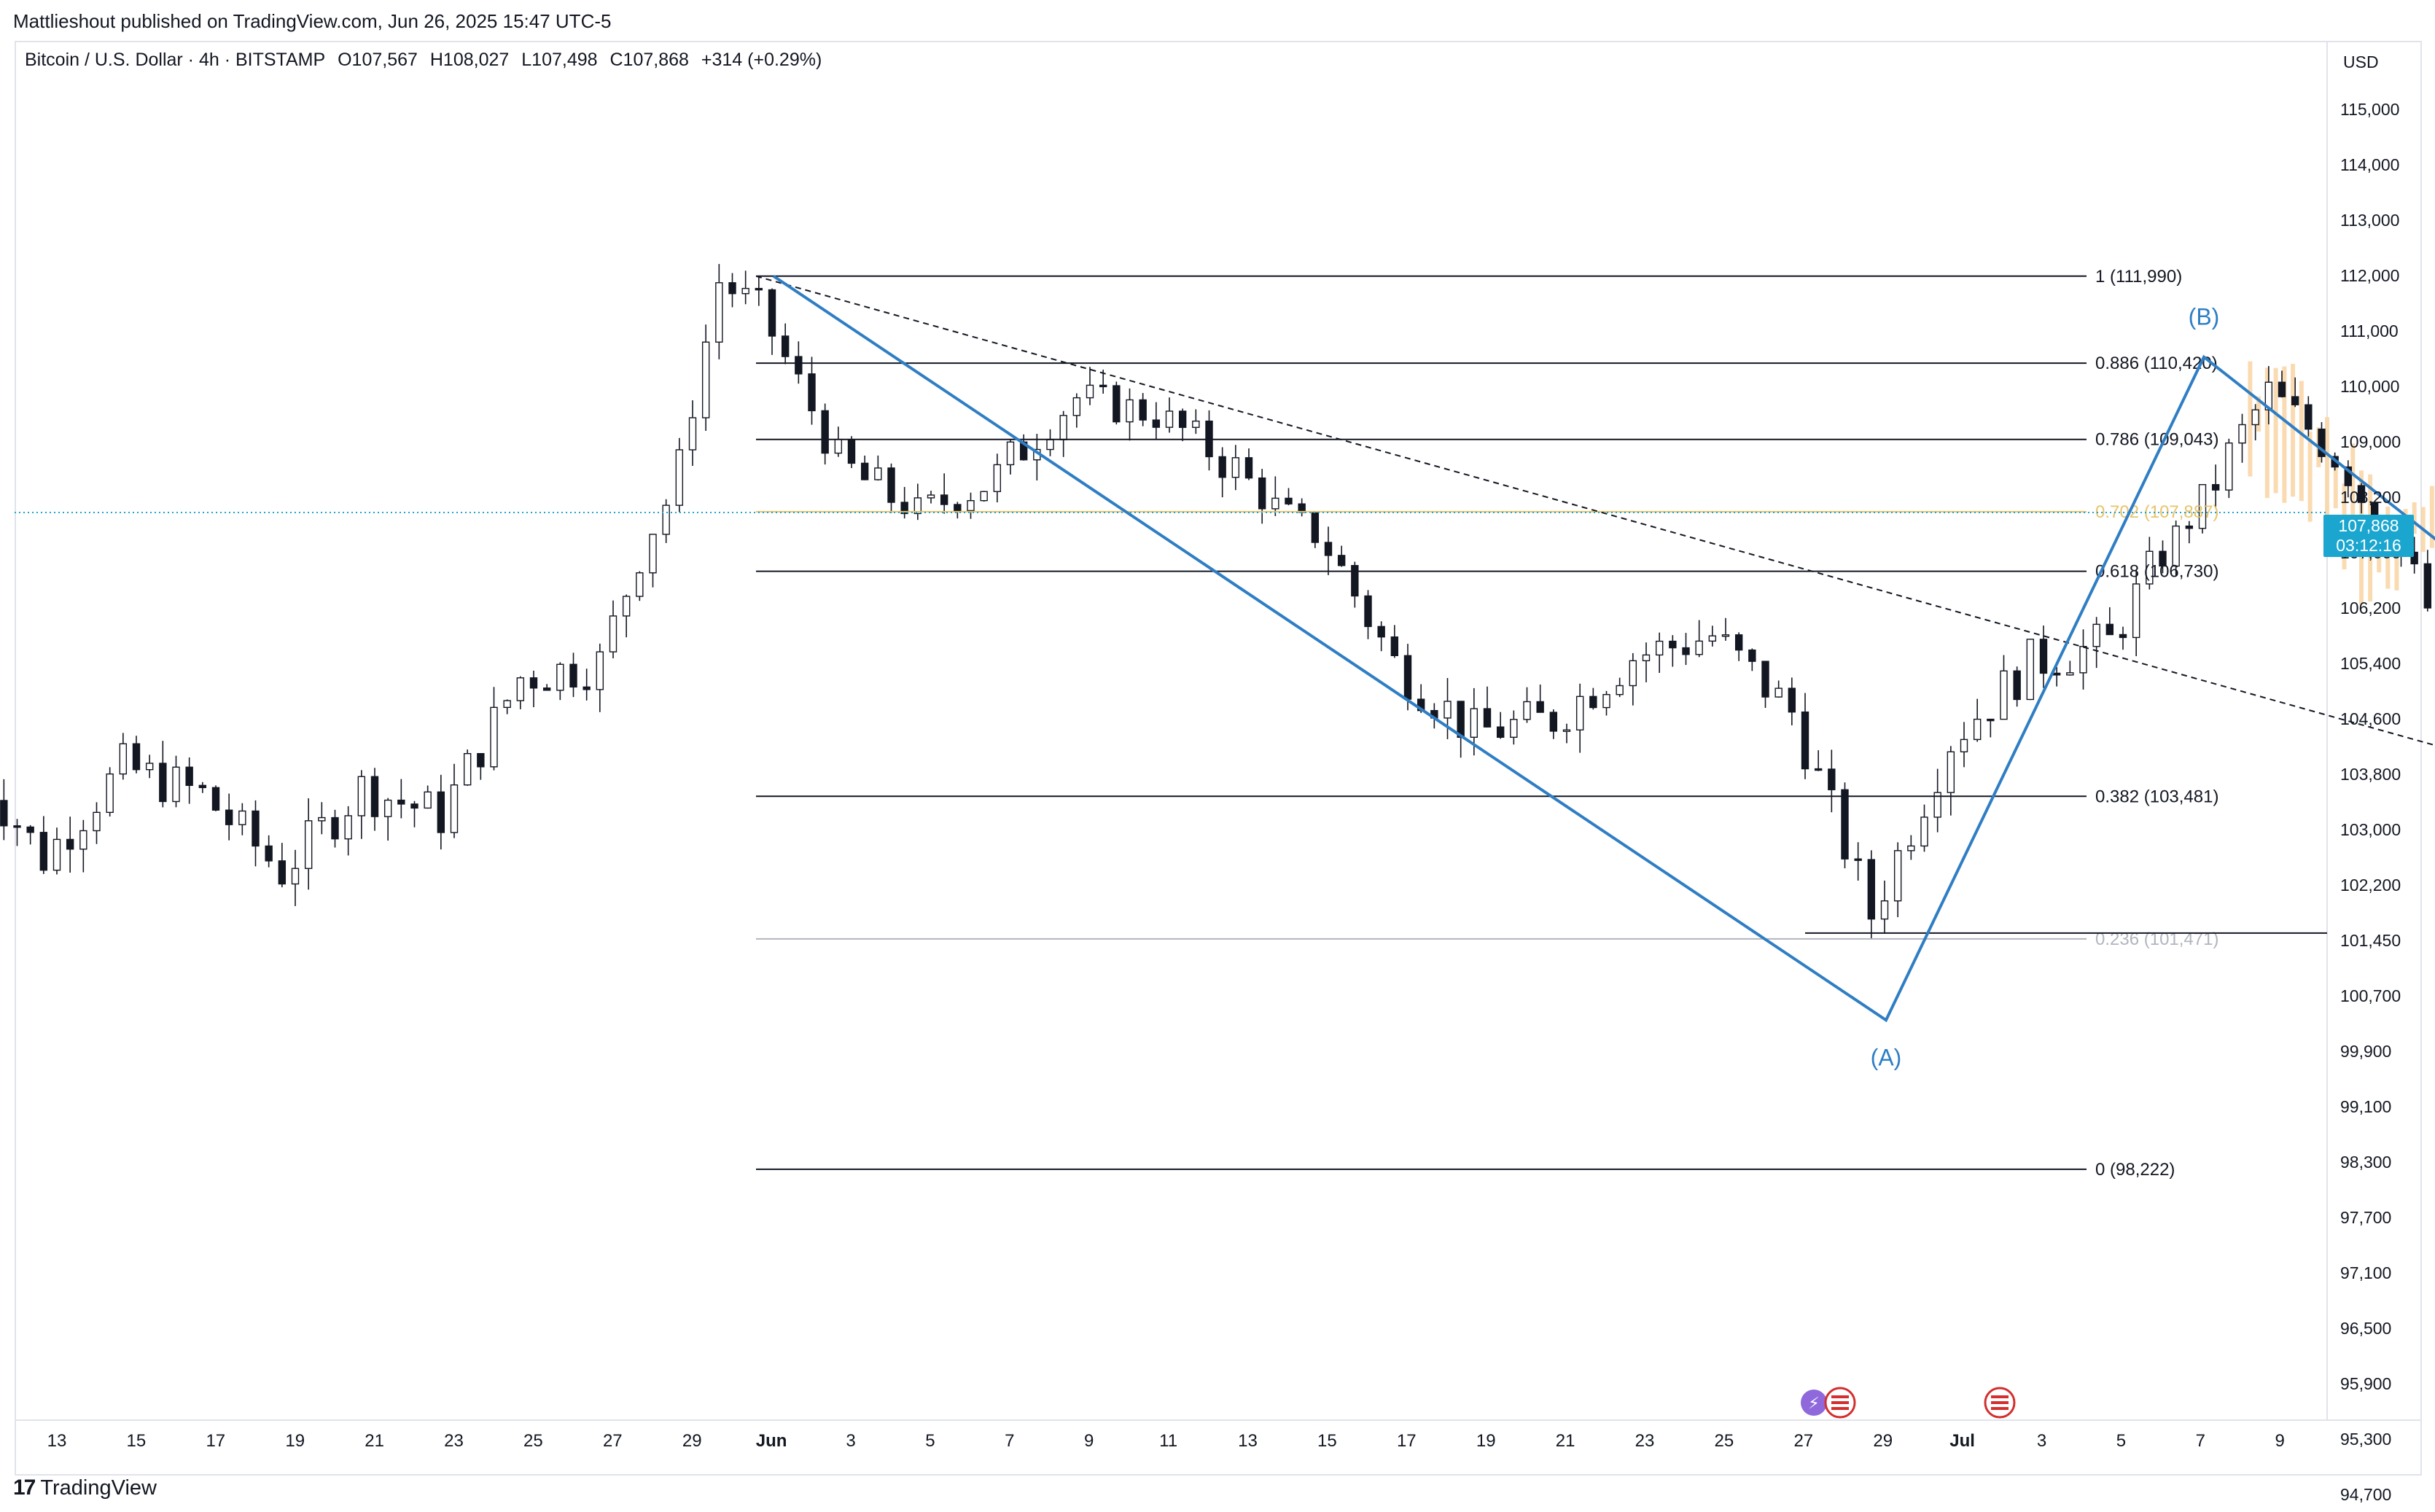  What do you see at coordinates (2369, 331) in the screenshot?
I see `price-tick-label: 111,000` at bounding box center [2369, 331].